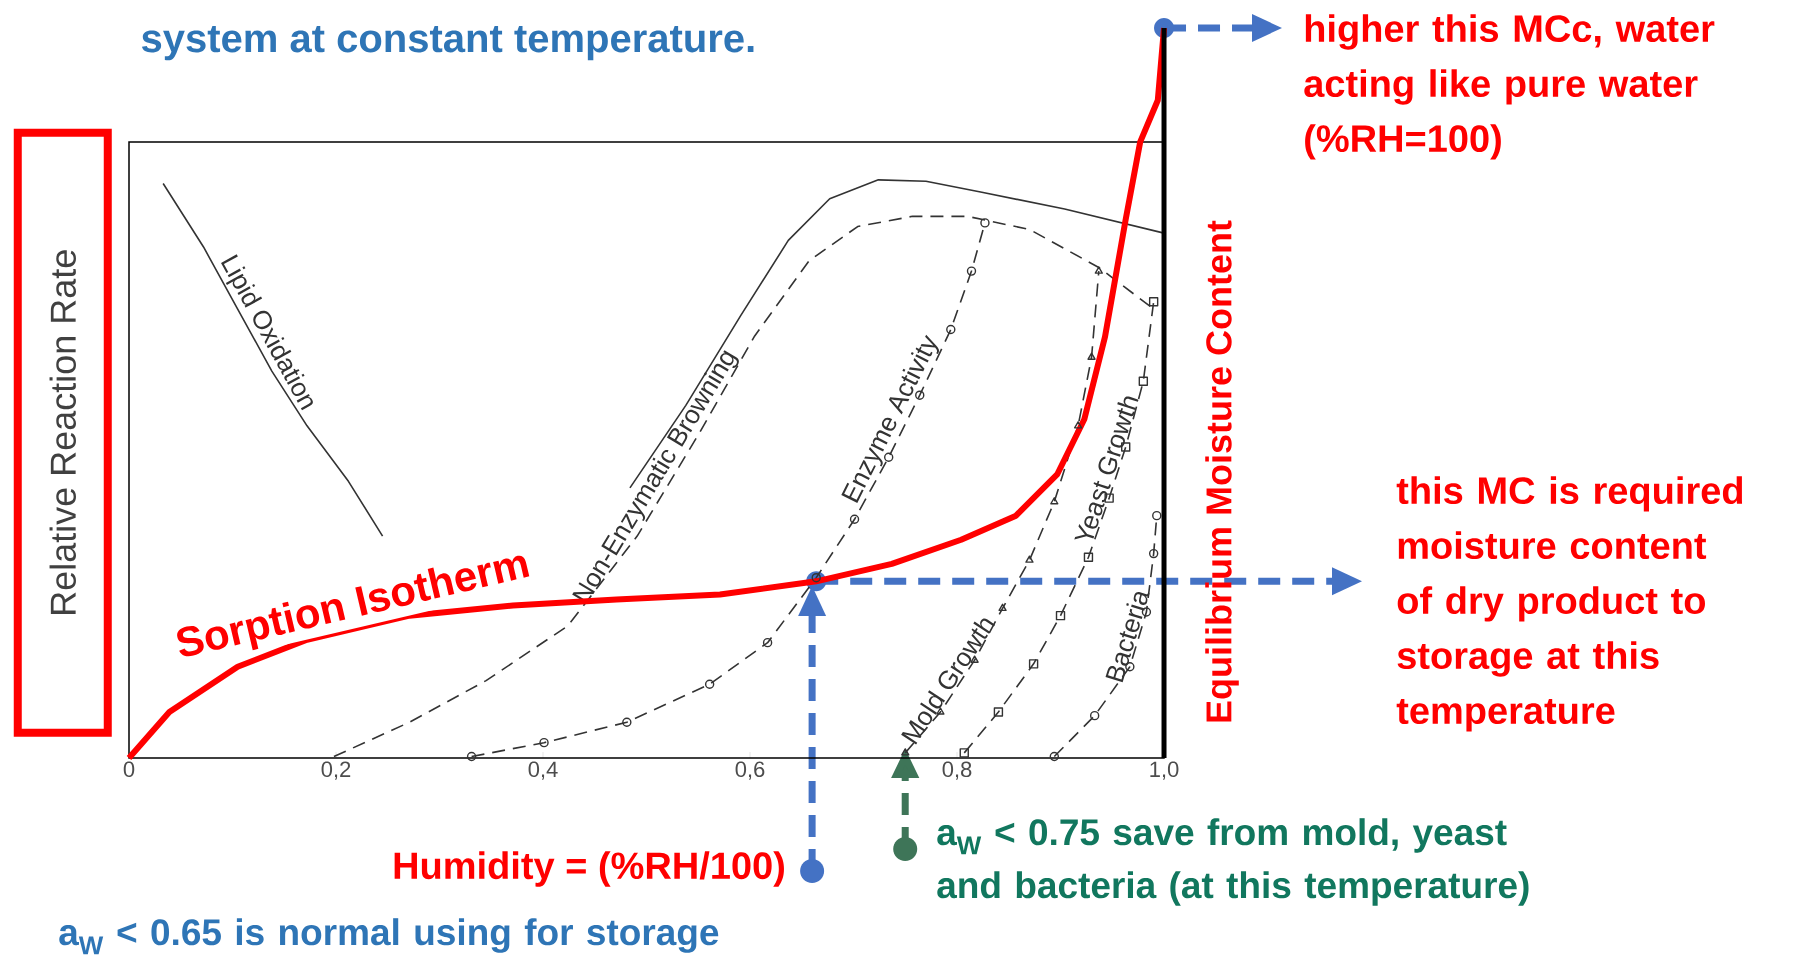 This screenshot has width=1816, height=967. I want to click on y2-axis-title: Equilibrium Moisture Content, so click(1222, 471).